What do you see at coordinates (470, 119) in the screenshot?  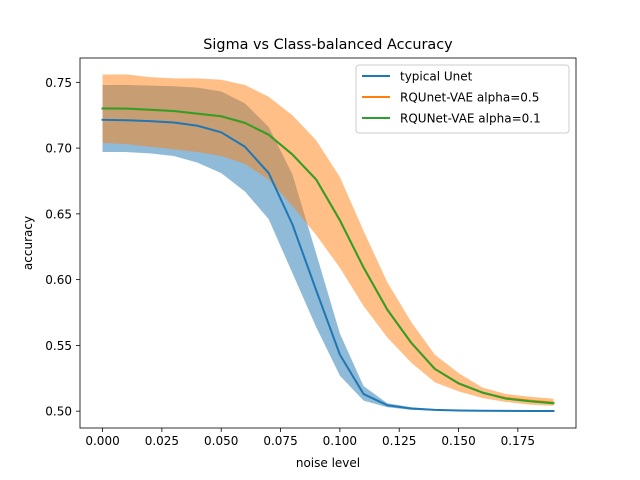 I see `legend-label-rqunet-vae-alpha-0-1: RQUNet-VAE alpha=0.1` at bounding box center [470, 119].